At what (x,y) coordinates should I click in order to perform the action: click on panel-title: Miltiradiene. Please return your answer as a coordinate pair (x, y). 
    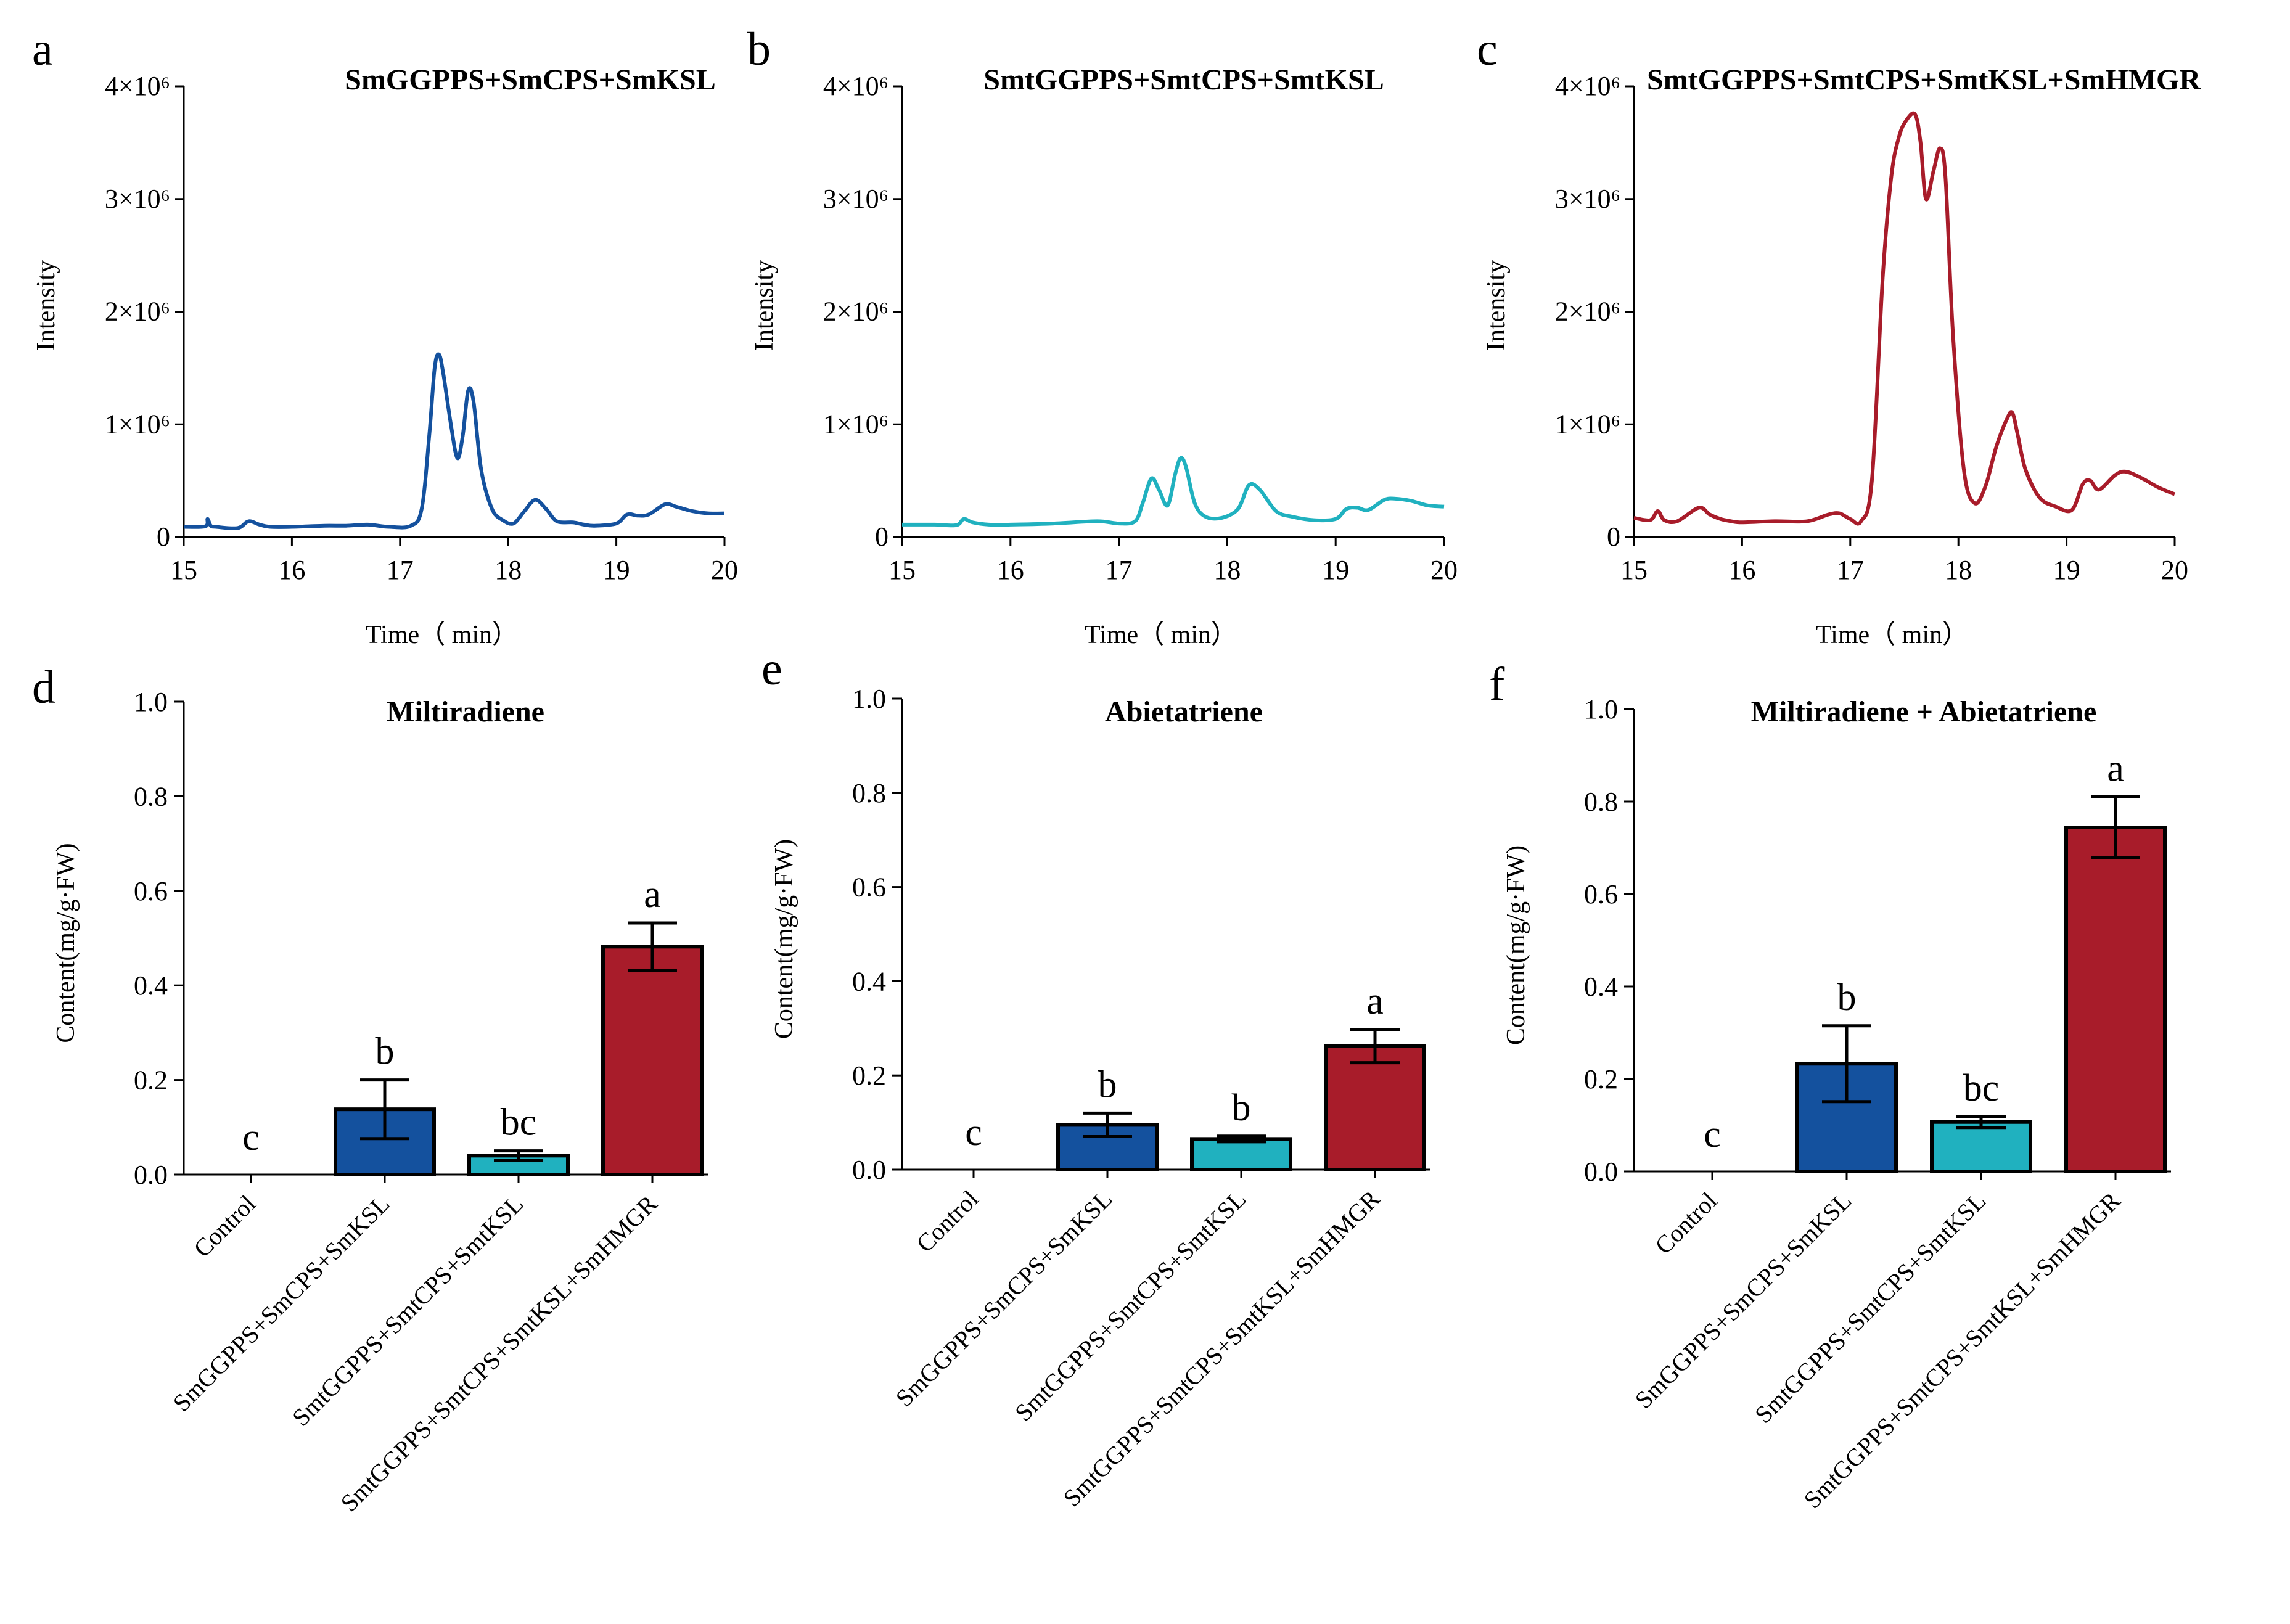
    Looking at the image, I should click on (465, 711).